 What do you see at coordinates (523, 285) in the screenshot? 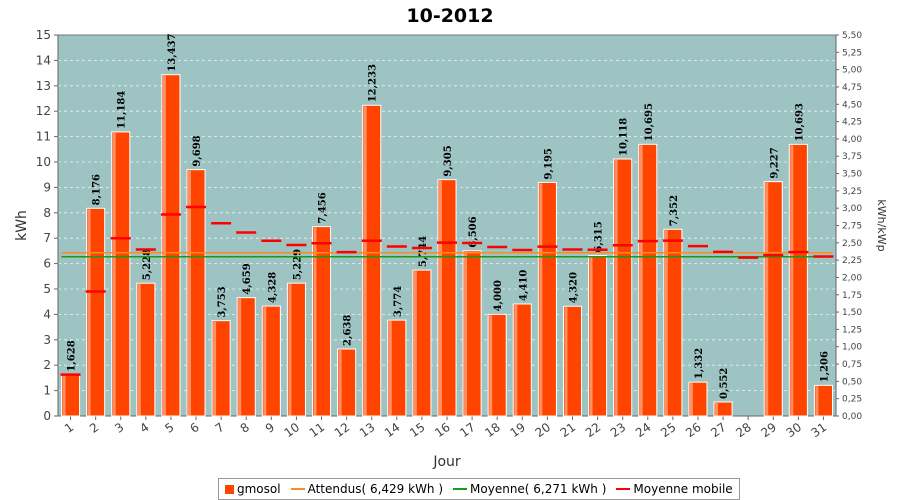
I see `bar-data-label: 4,410` at bounding box center [523, 285].